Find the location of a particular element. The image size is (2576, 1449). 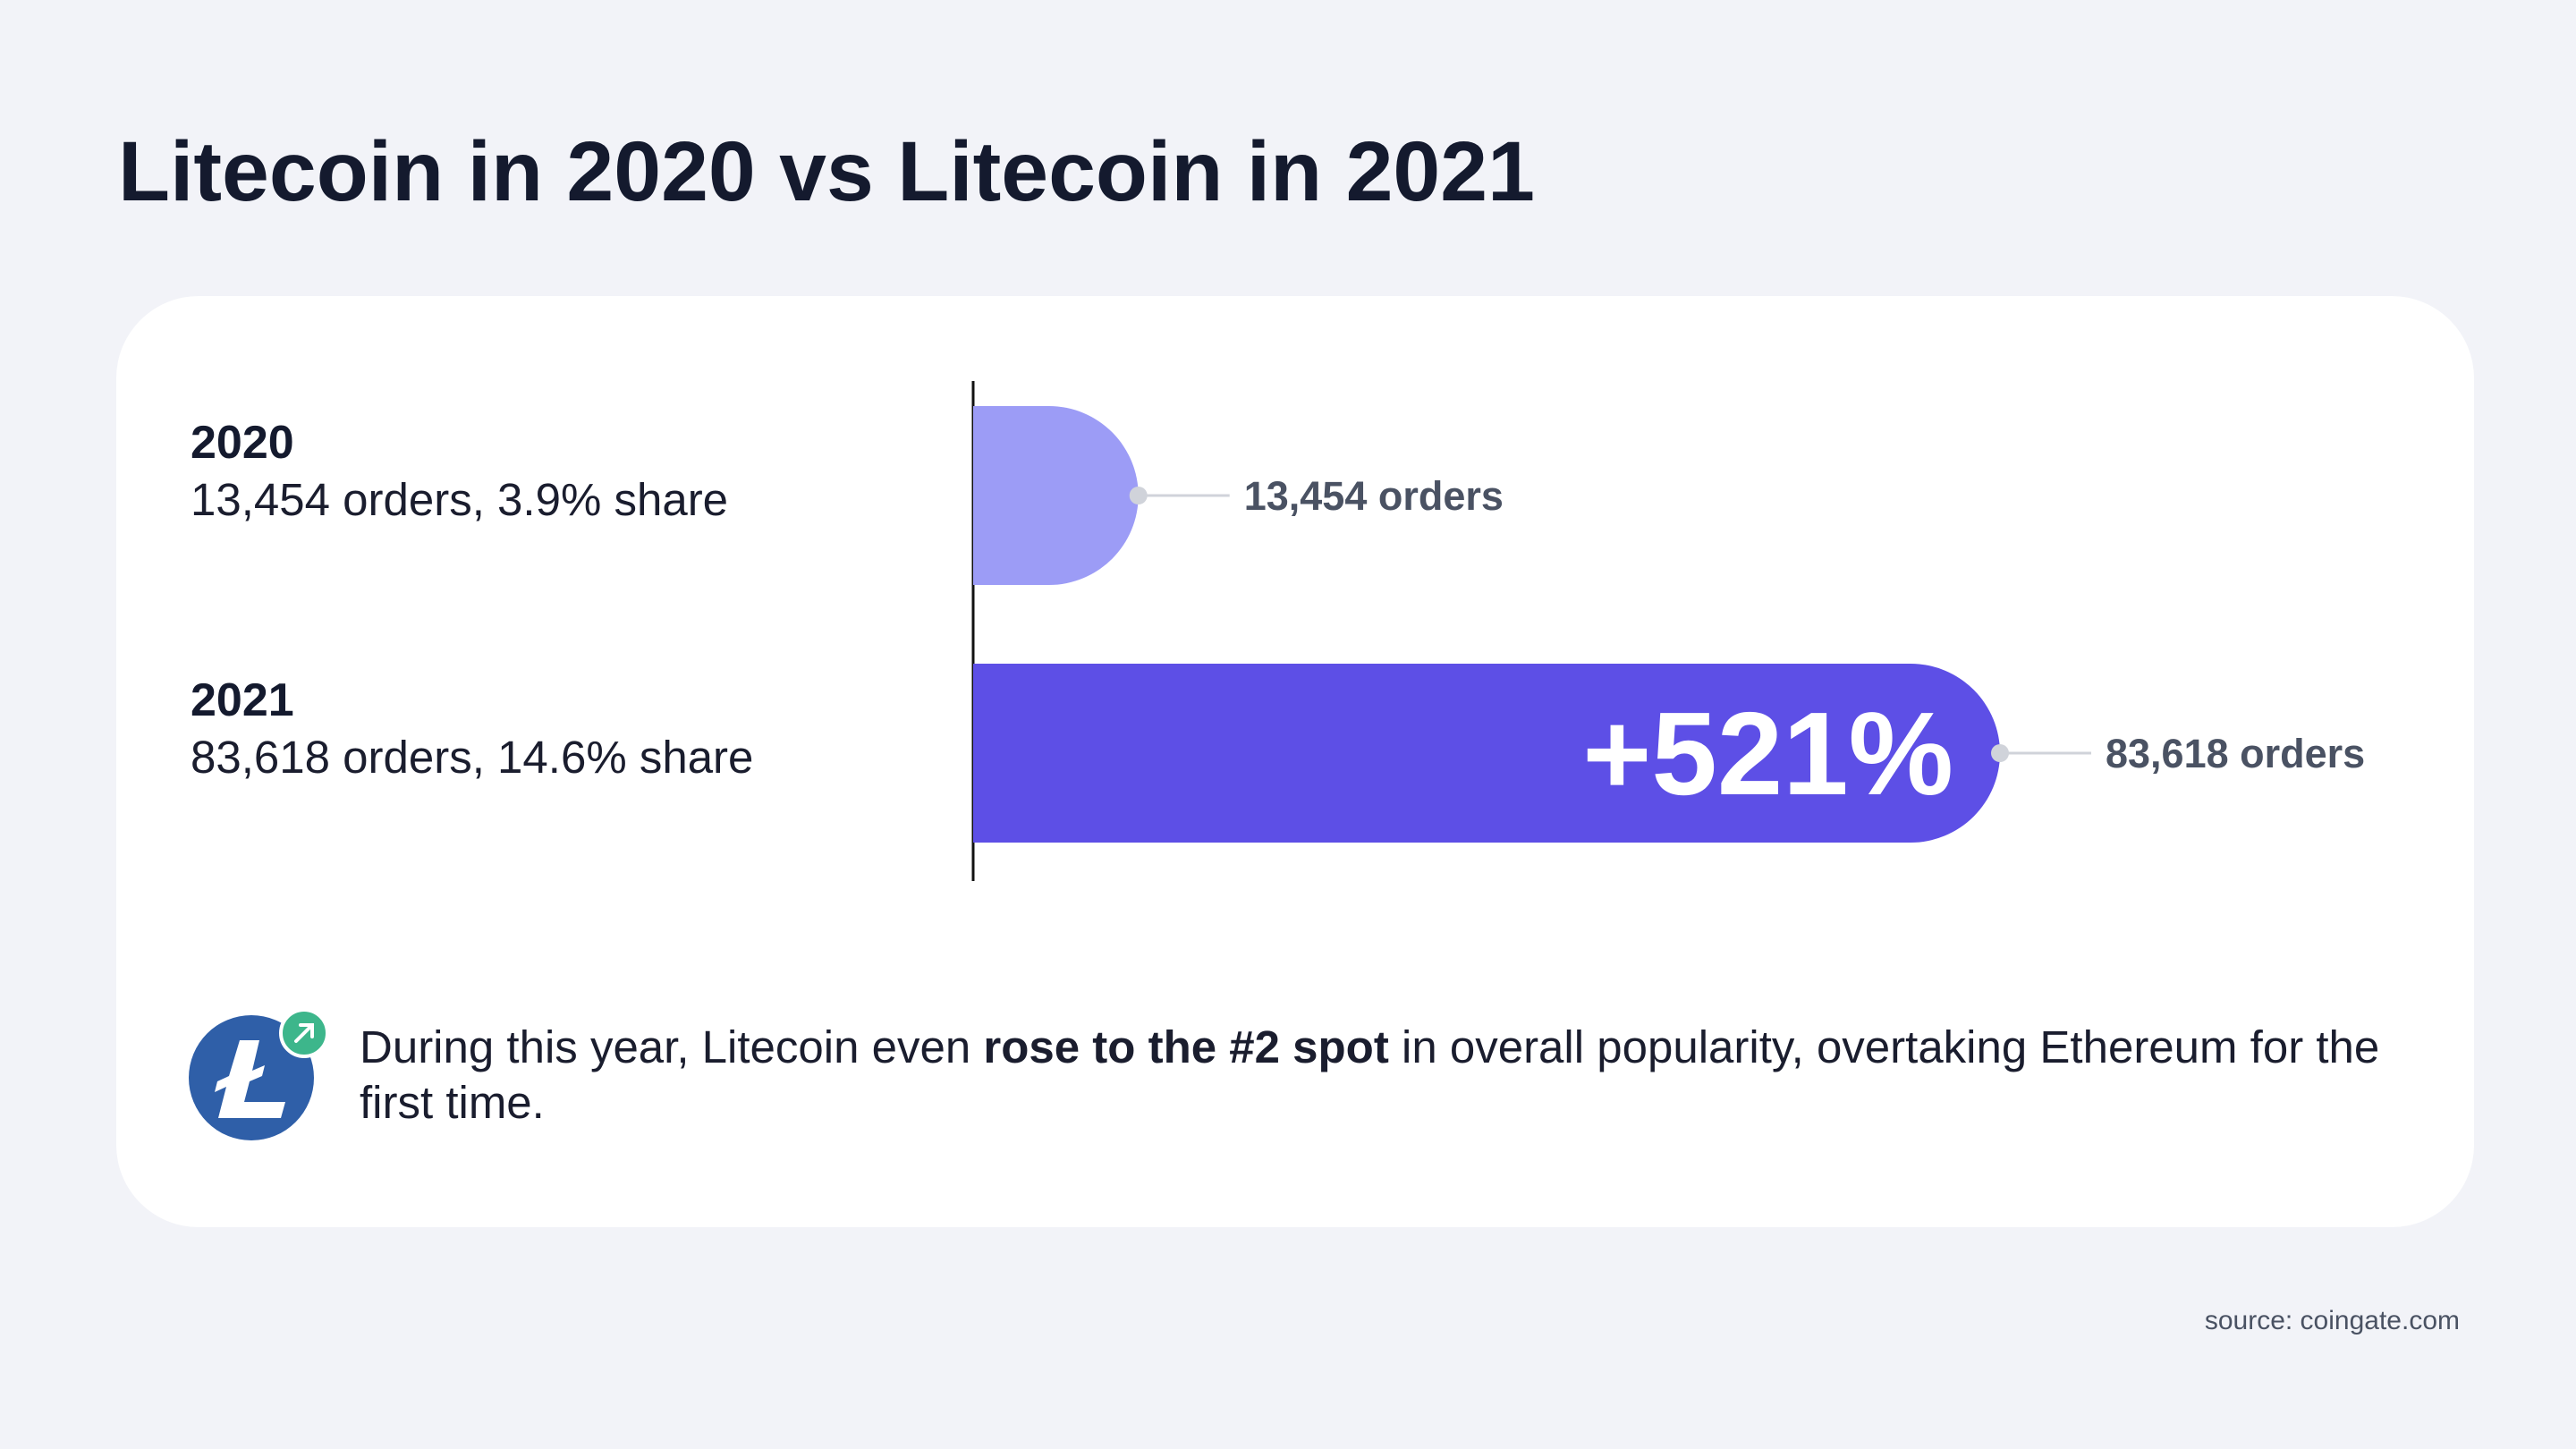

annotation: +521% is located at coordinates (1767, 753).